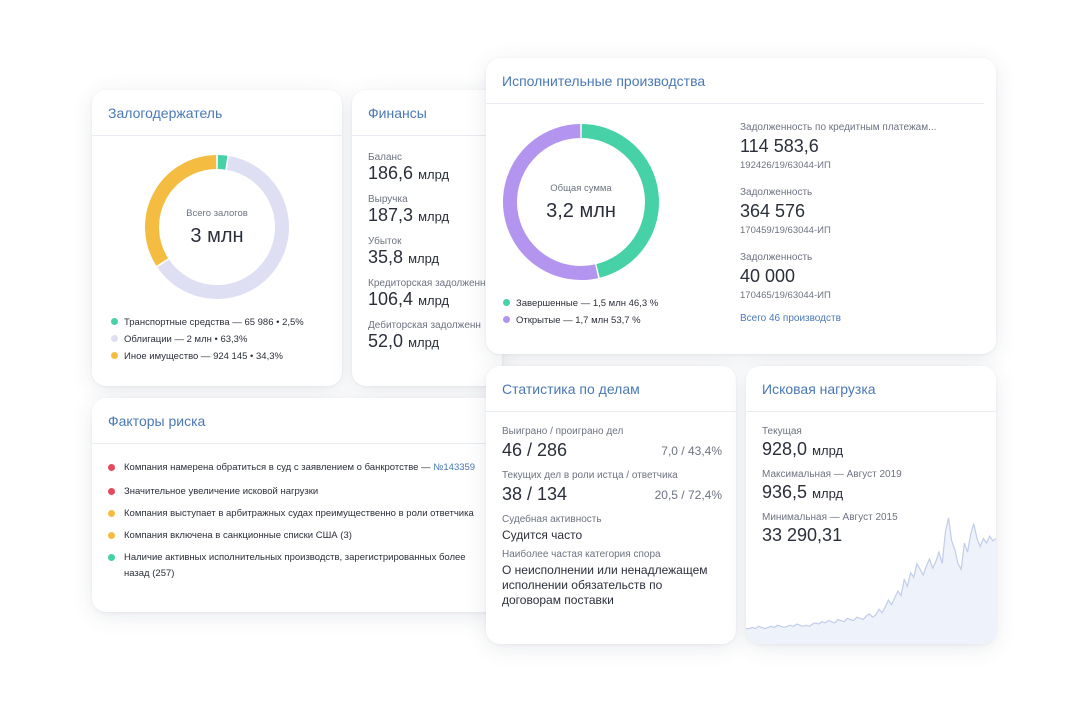 The image size is (1088, 702). I want to click on stats-title: Статистика по делам, so click(611, 389).